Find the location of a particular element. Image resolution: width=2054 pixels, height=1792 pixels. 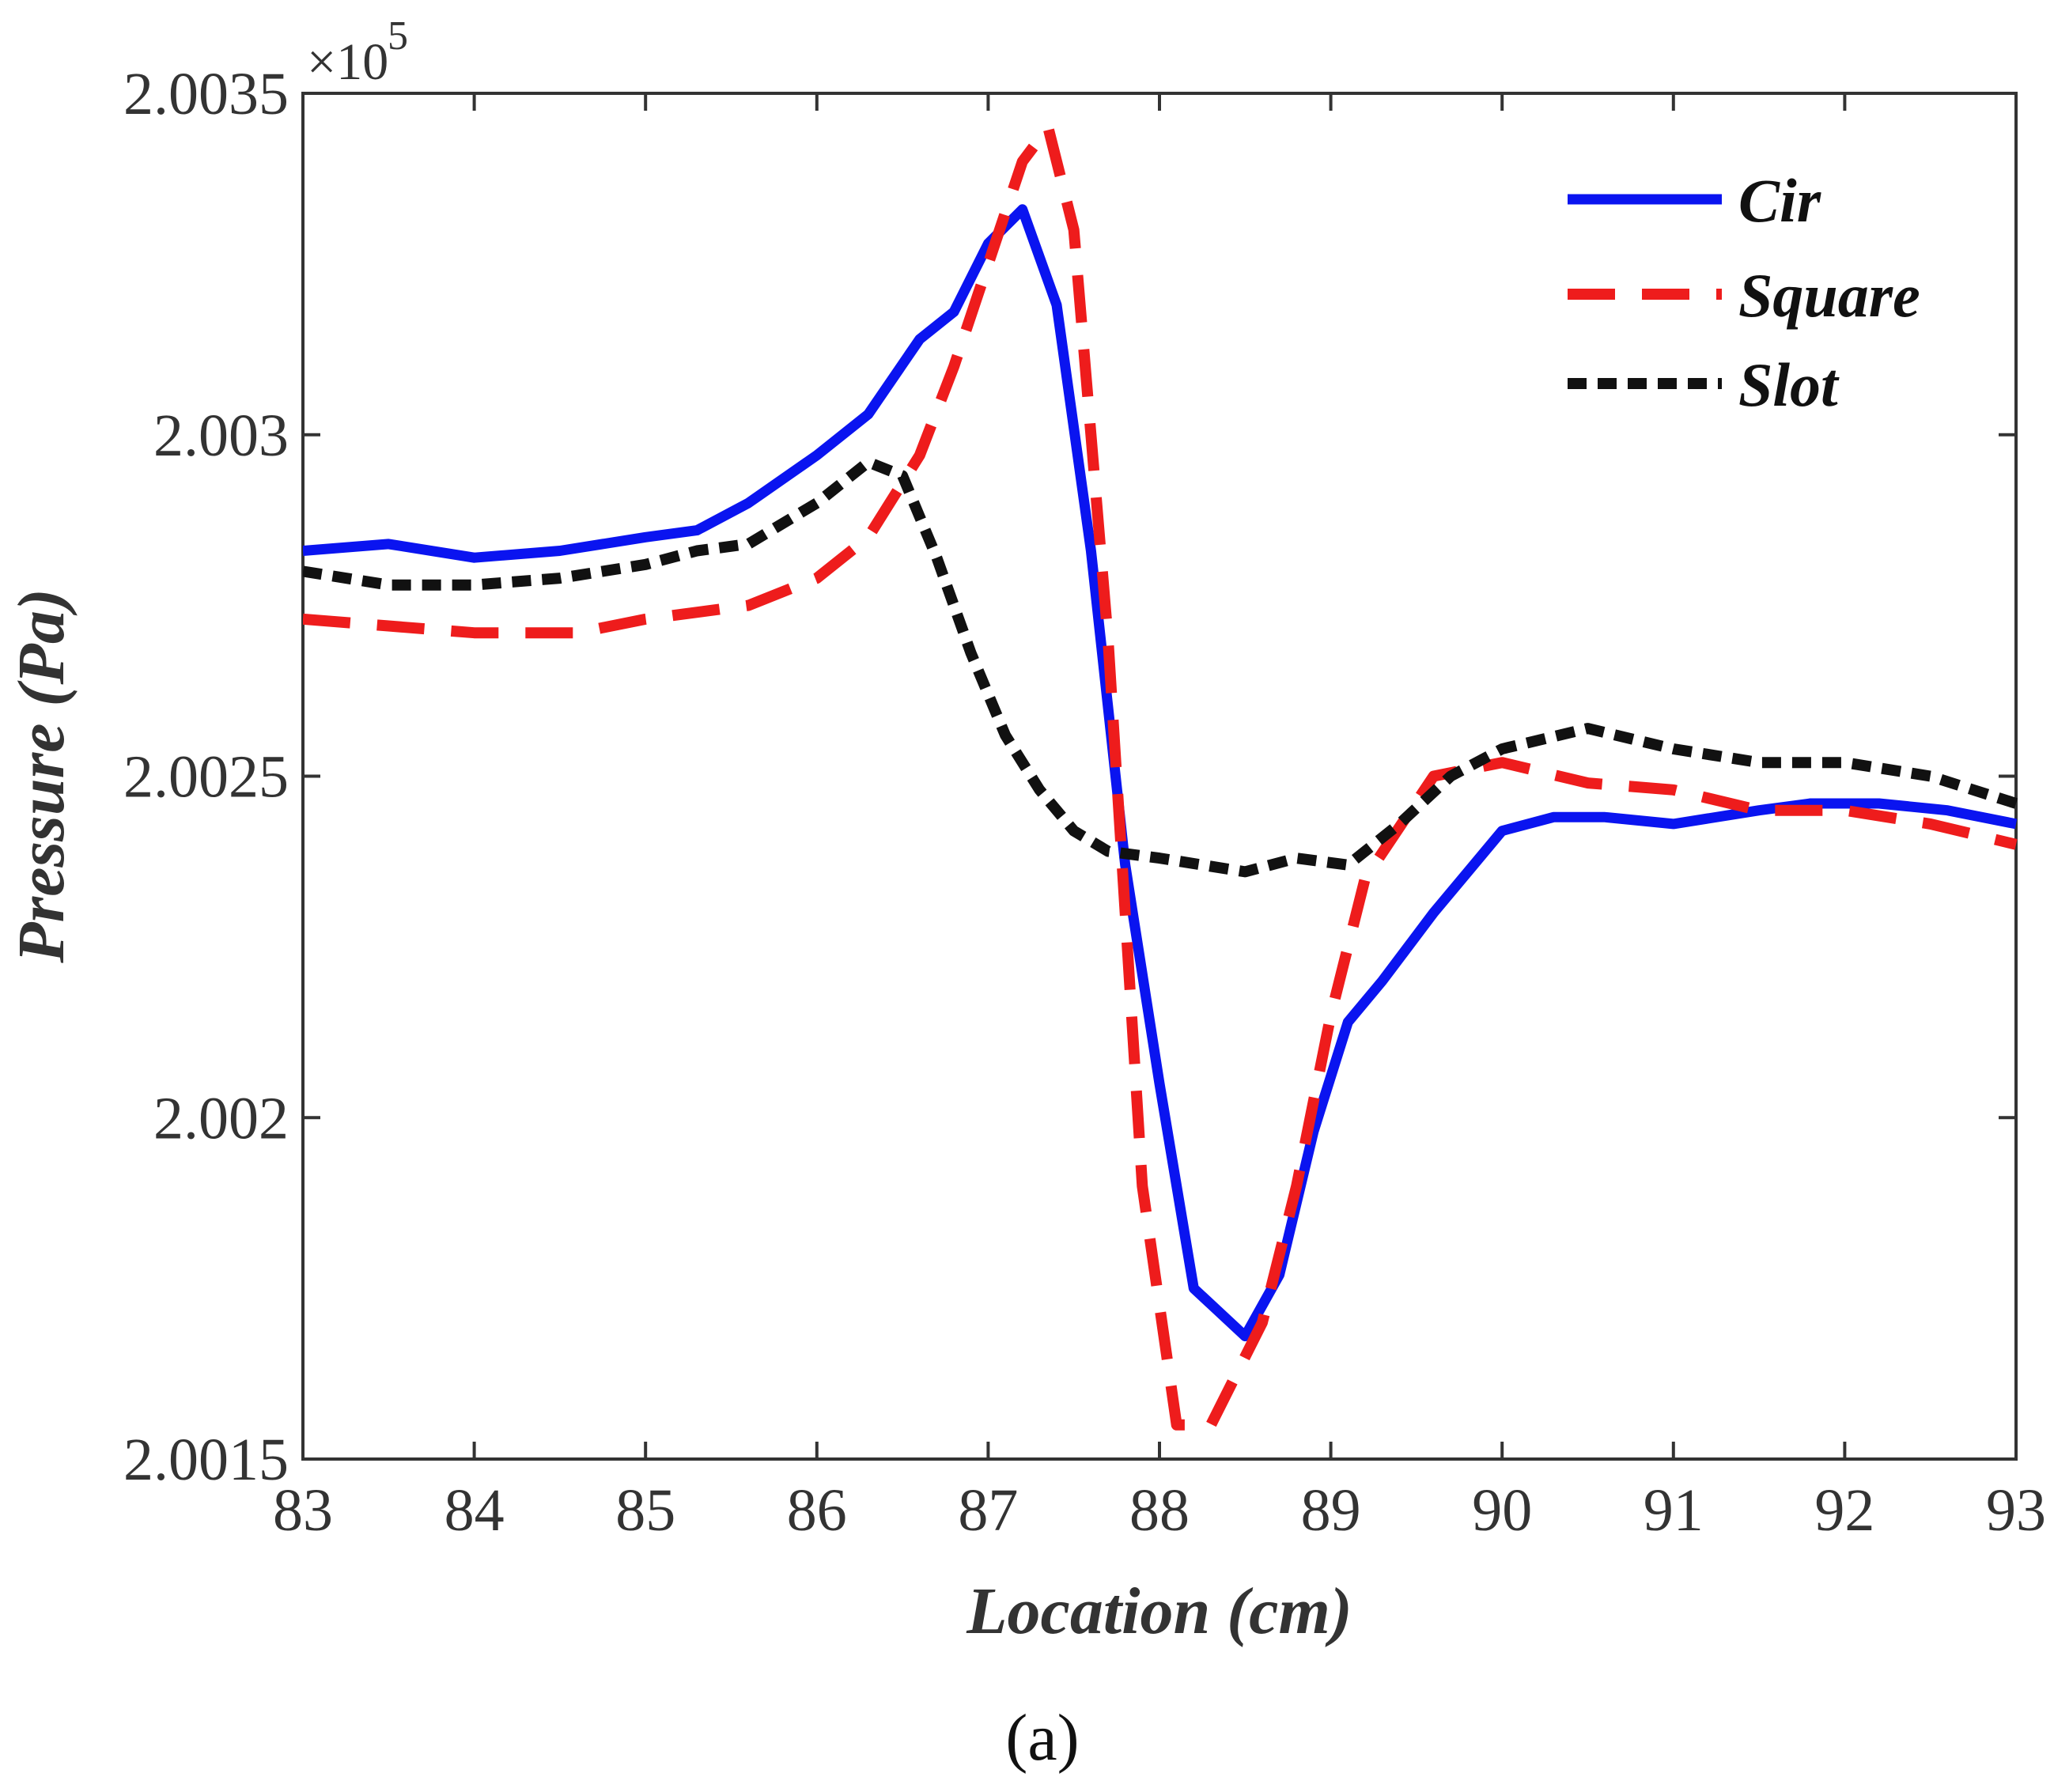

y-multiplier-exponent: 5 is located at coordinates (398, 36).